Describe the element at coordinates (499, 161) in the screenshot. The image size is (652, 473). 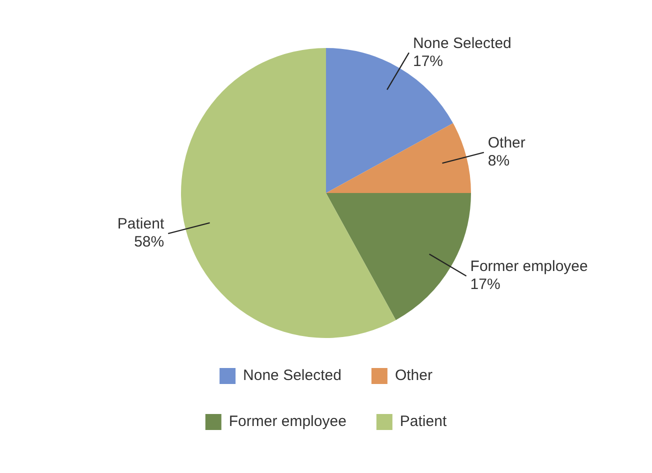
I see `data-label: 8%` at that location.